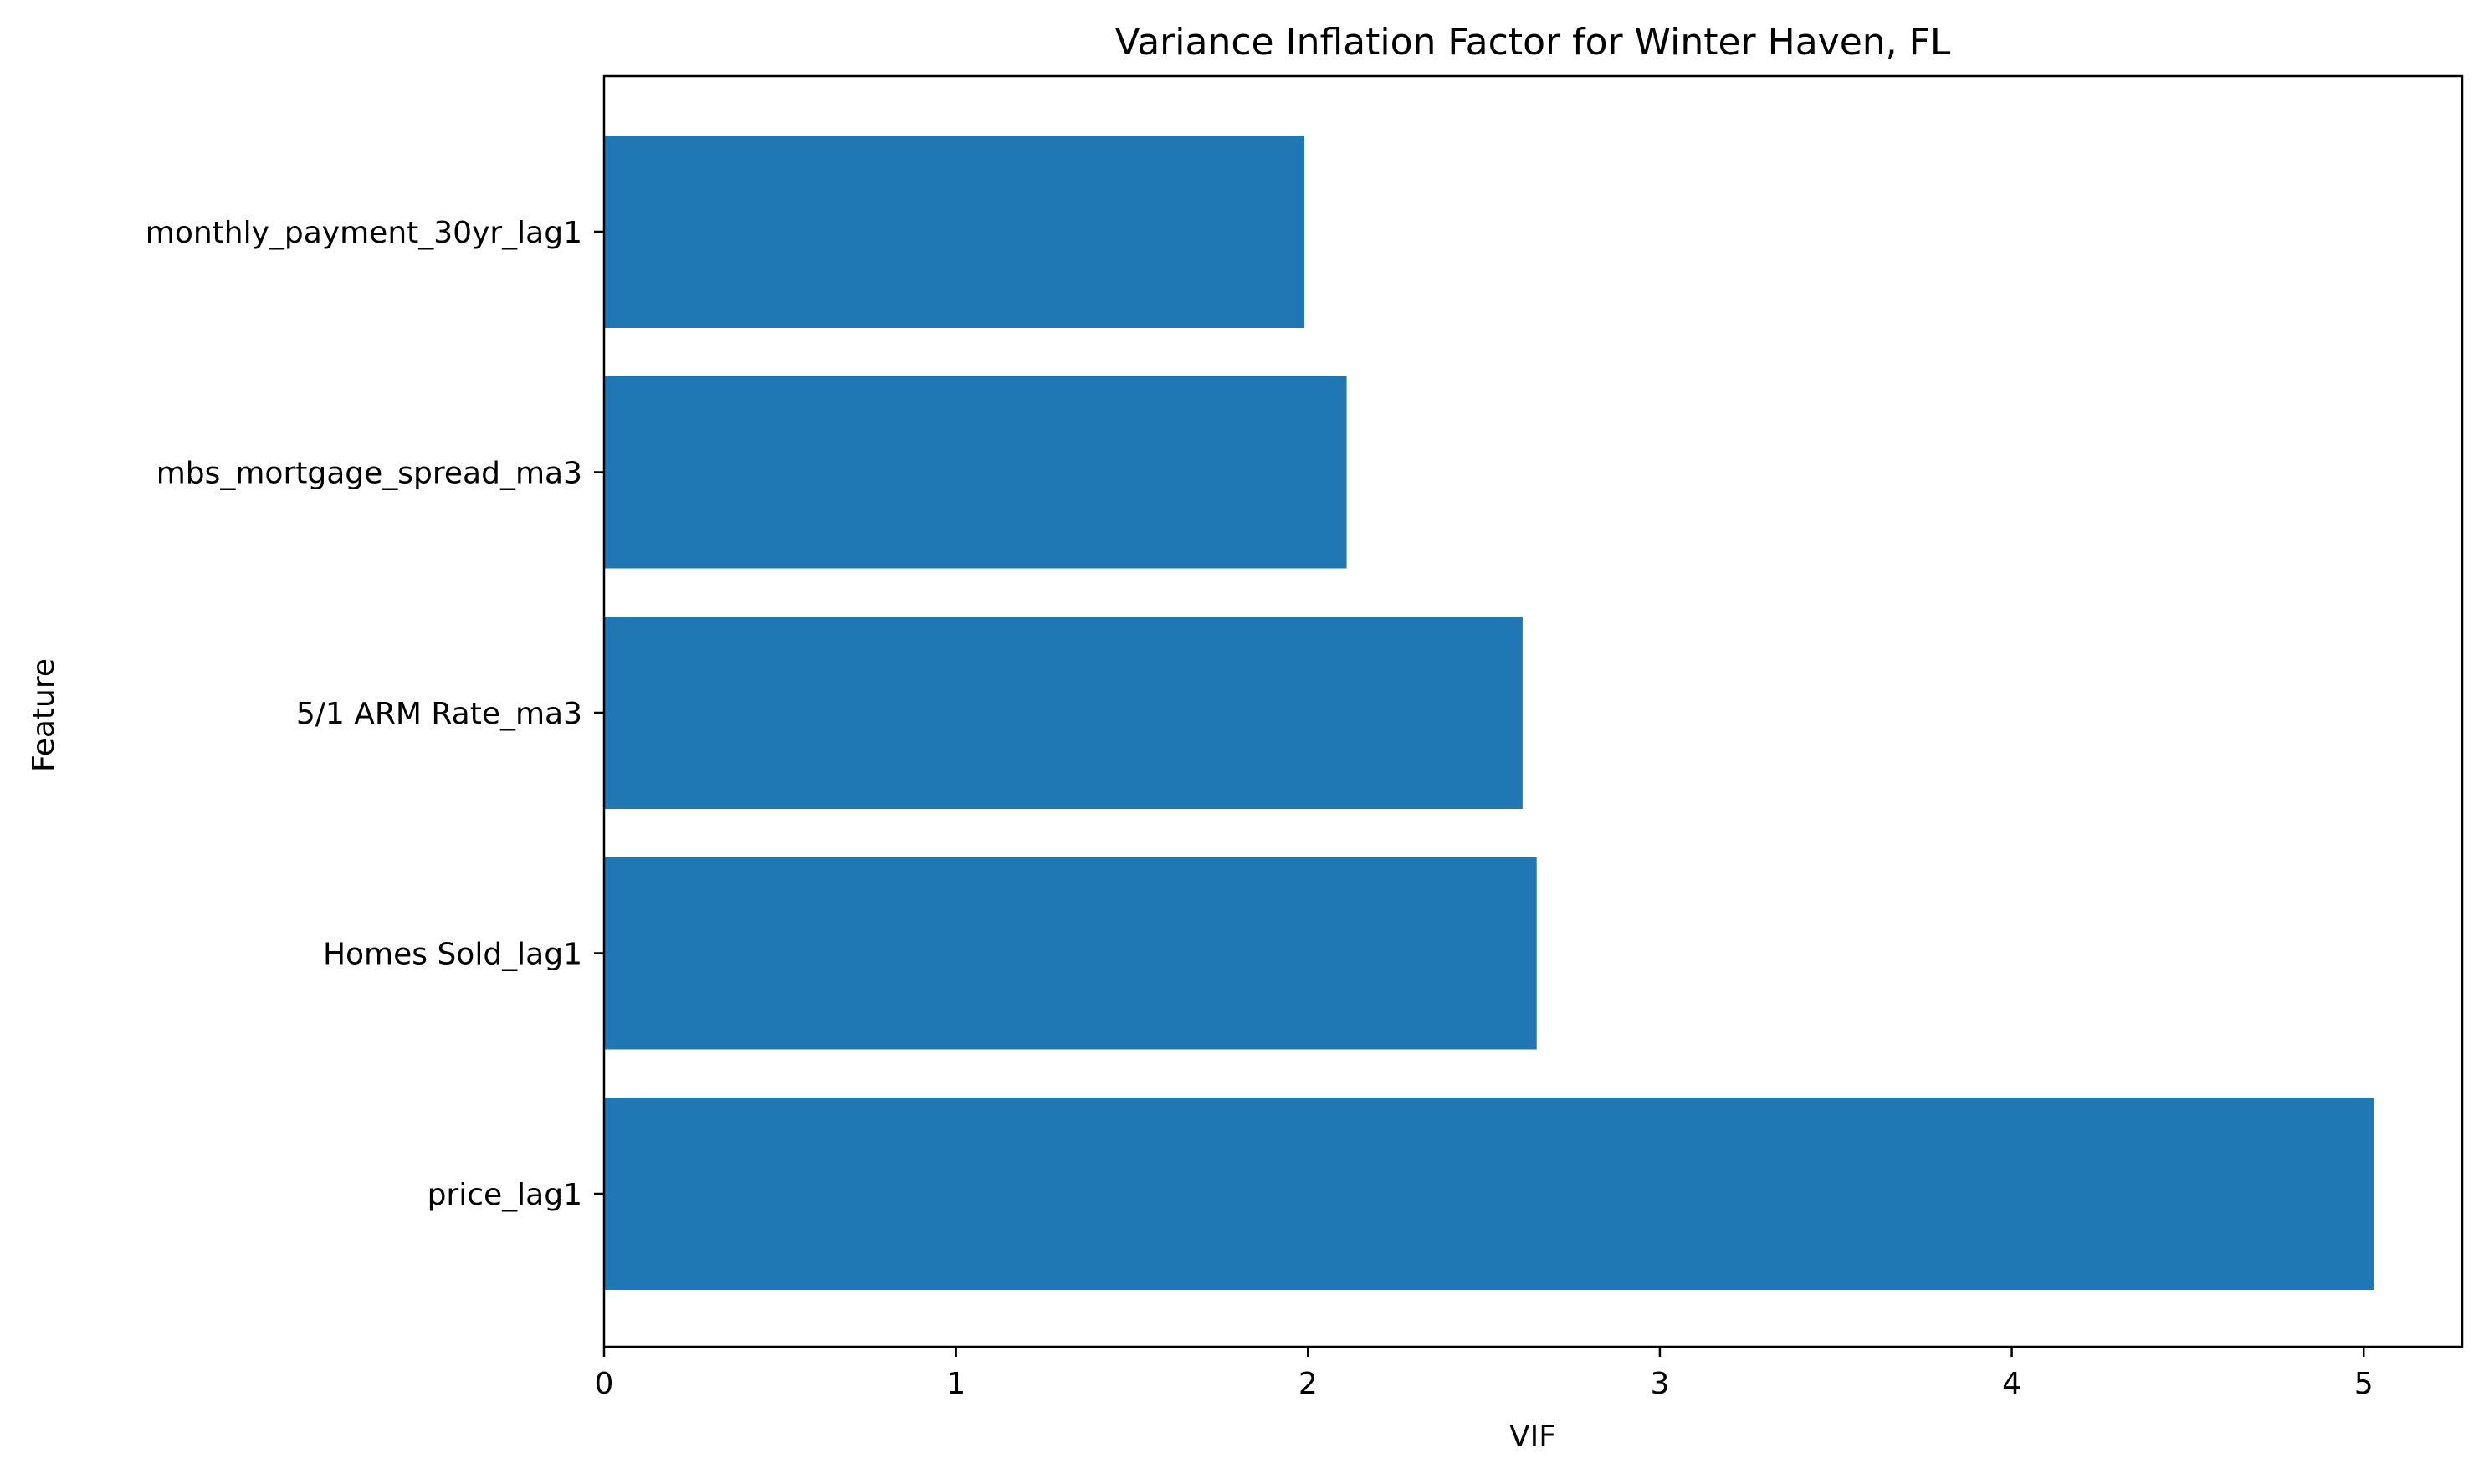 This screenshot has width=2484, height=1484. Describe the element at coordinates (1308, 1384) in the screenshot. I see `x-tick-label: 2` at that location.